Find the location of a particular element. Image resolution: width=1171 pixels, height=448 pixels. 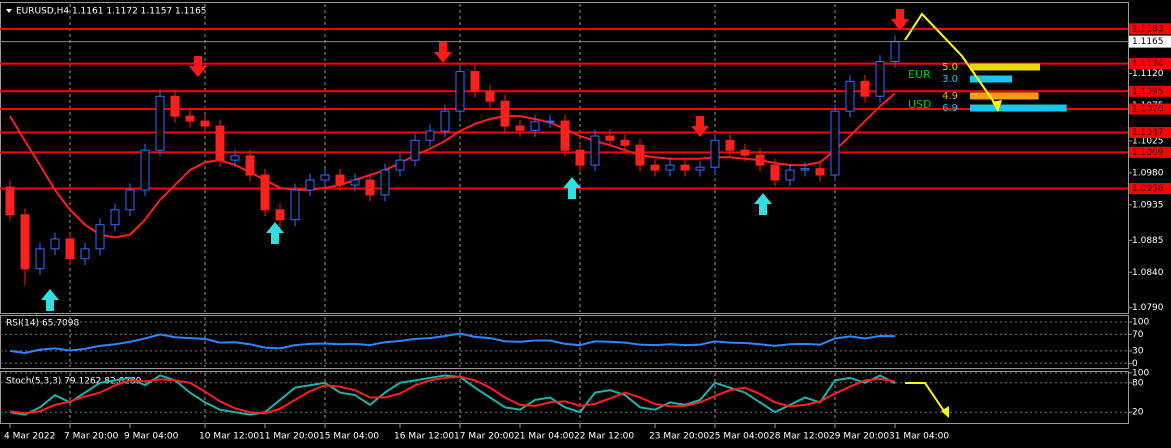

strength-value: 5.0 is located at coordinates (950, 67).